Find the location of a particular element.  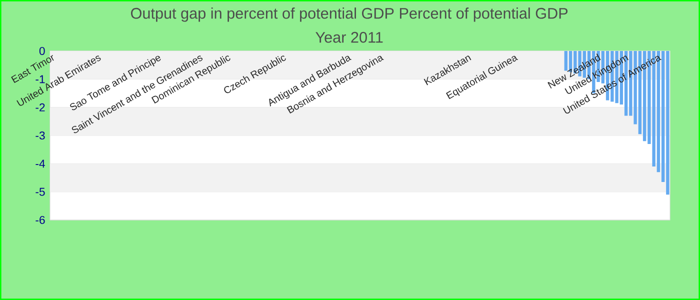

chart-title: Output gap in percent of potential GDP Percent of potential GDP is located at coordinates (349, 15).